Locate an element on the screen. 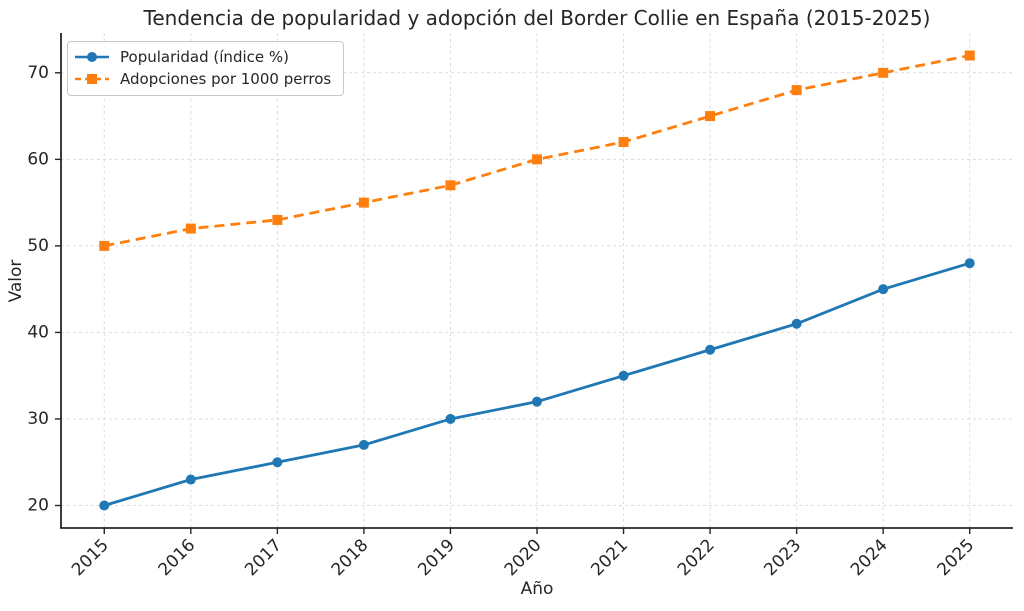 The image size is (1024, 611). x-tick-label: 2017 is located at coordinates (263, 557).